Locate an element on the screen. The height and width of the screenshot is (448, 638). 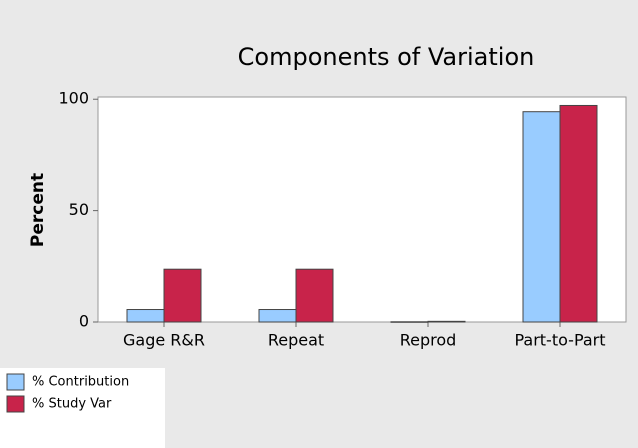
legend is located at coordinates (82, 408).